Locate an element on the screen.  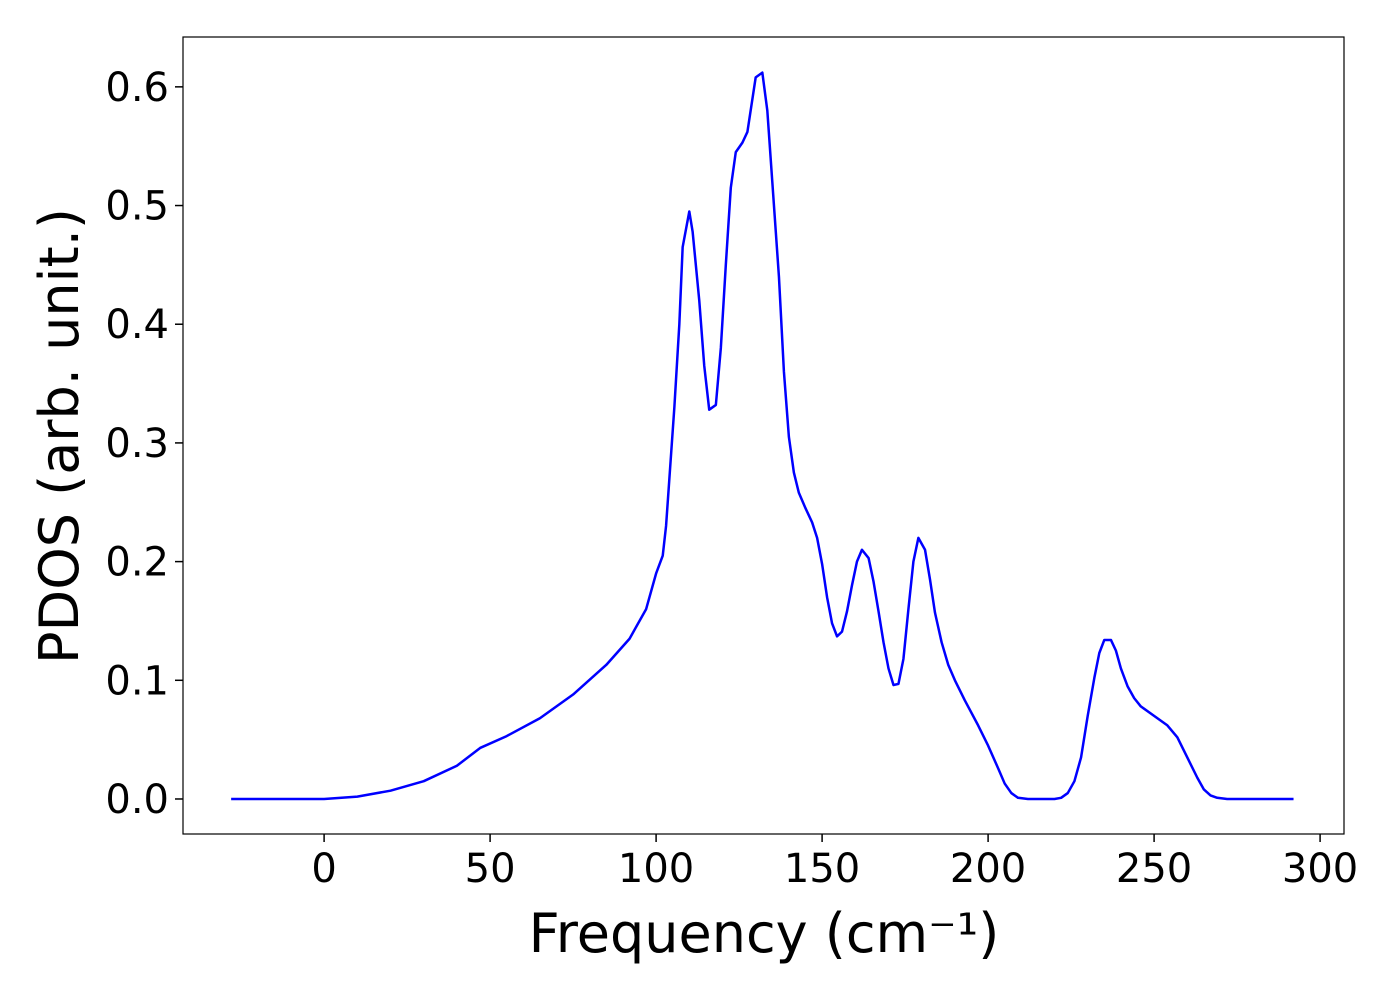
y-tick-label: 0.3 is located at coordinates (137, 444).